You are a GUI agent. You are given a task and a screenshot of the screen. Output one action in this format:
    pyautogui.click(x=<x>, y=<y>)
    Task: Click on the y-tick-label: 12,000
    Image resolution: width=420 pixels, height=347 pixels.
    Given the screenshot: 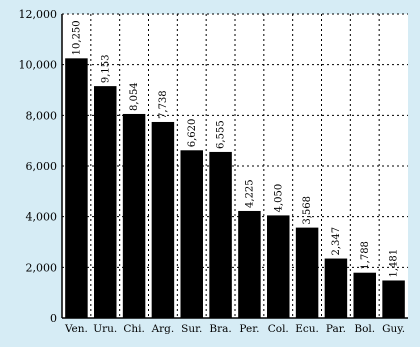 What is the action you would take?
    pyautogui.click(x=38, y=14)
    